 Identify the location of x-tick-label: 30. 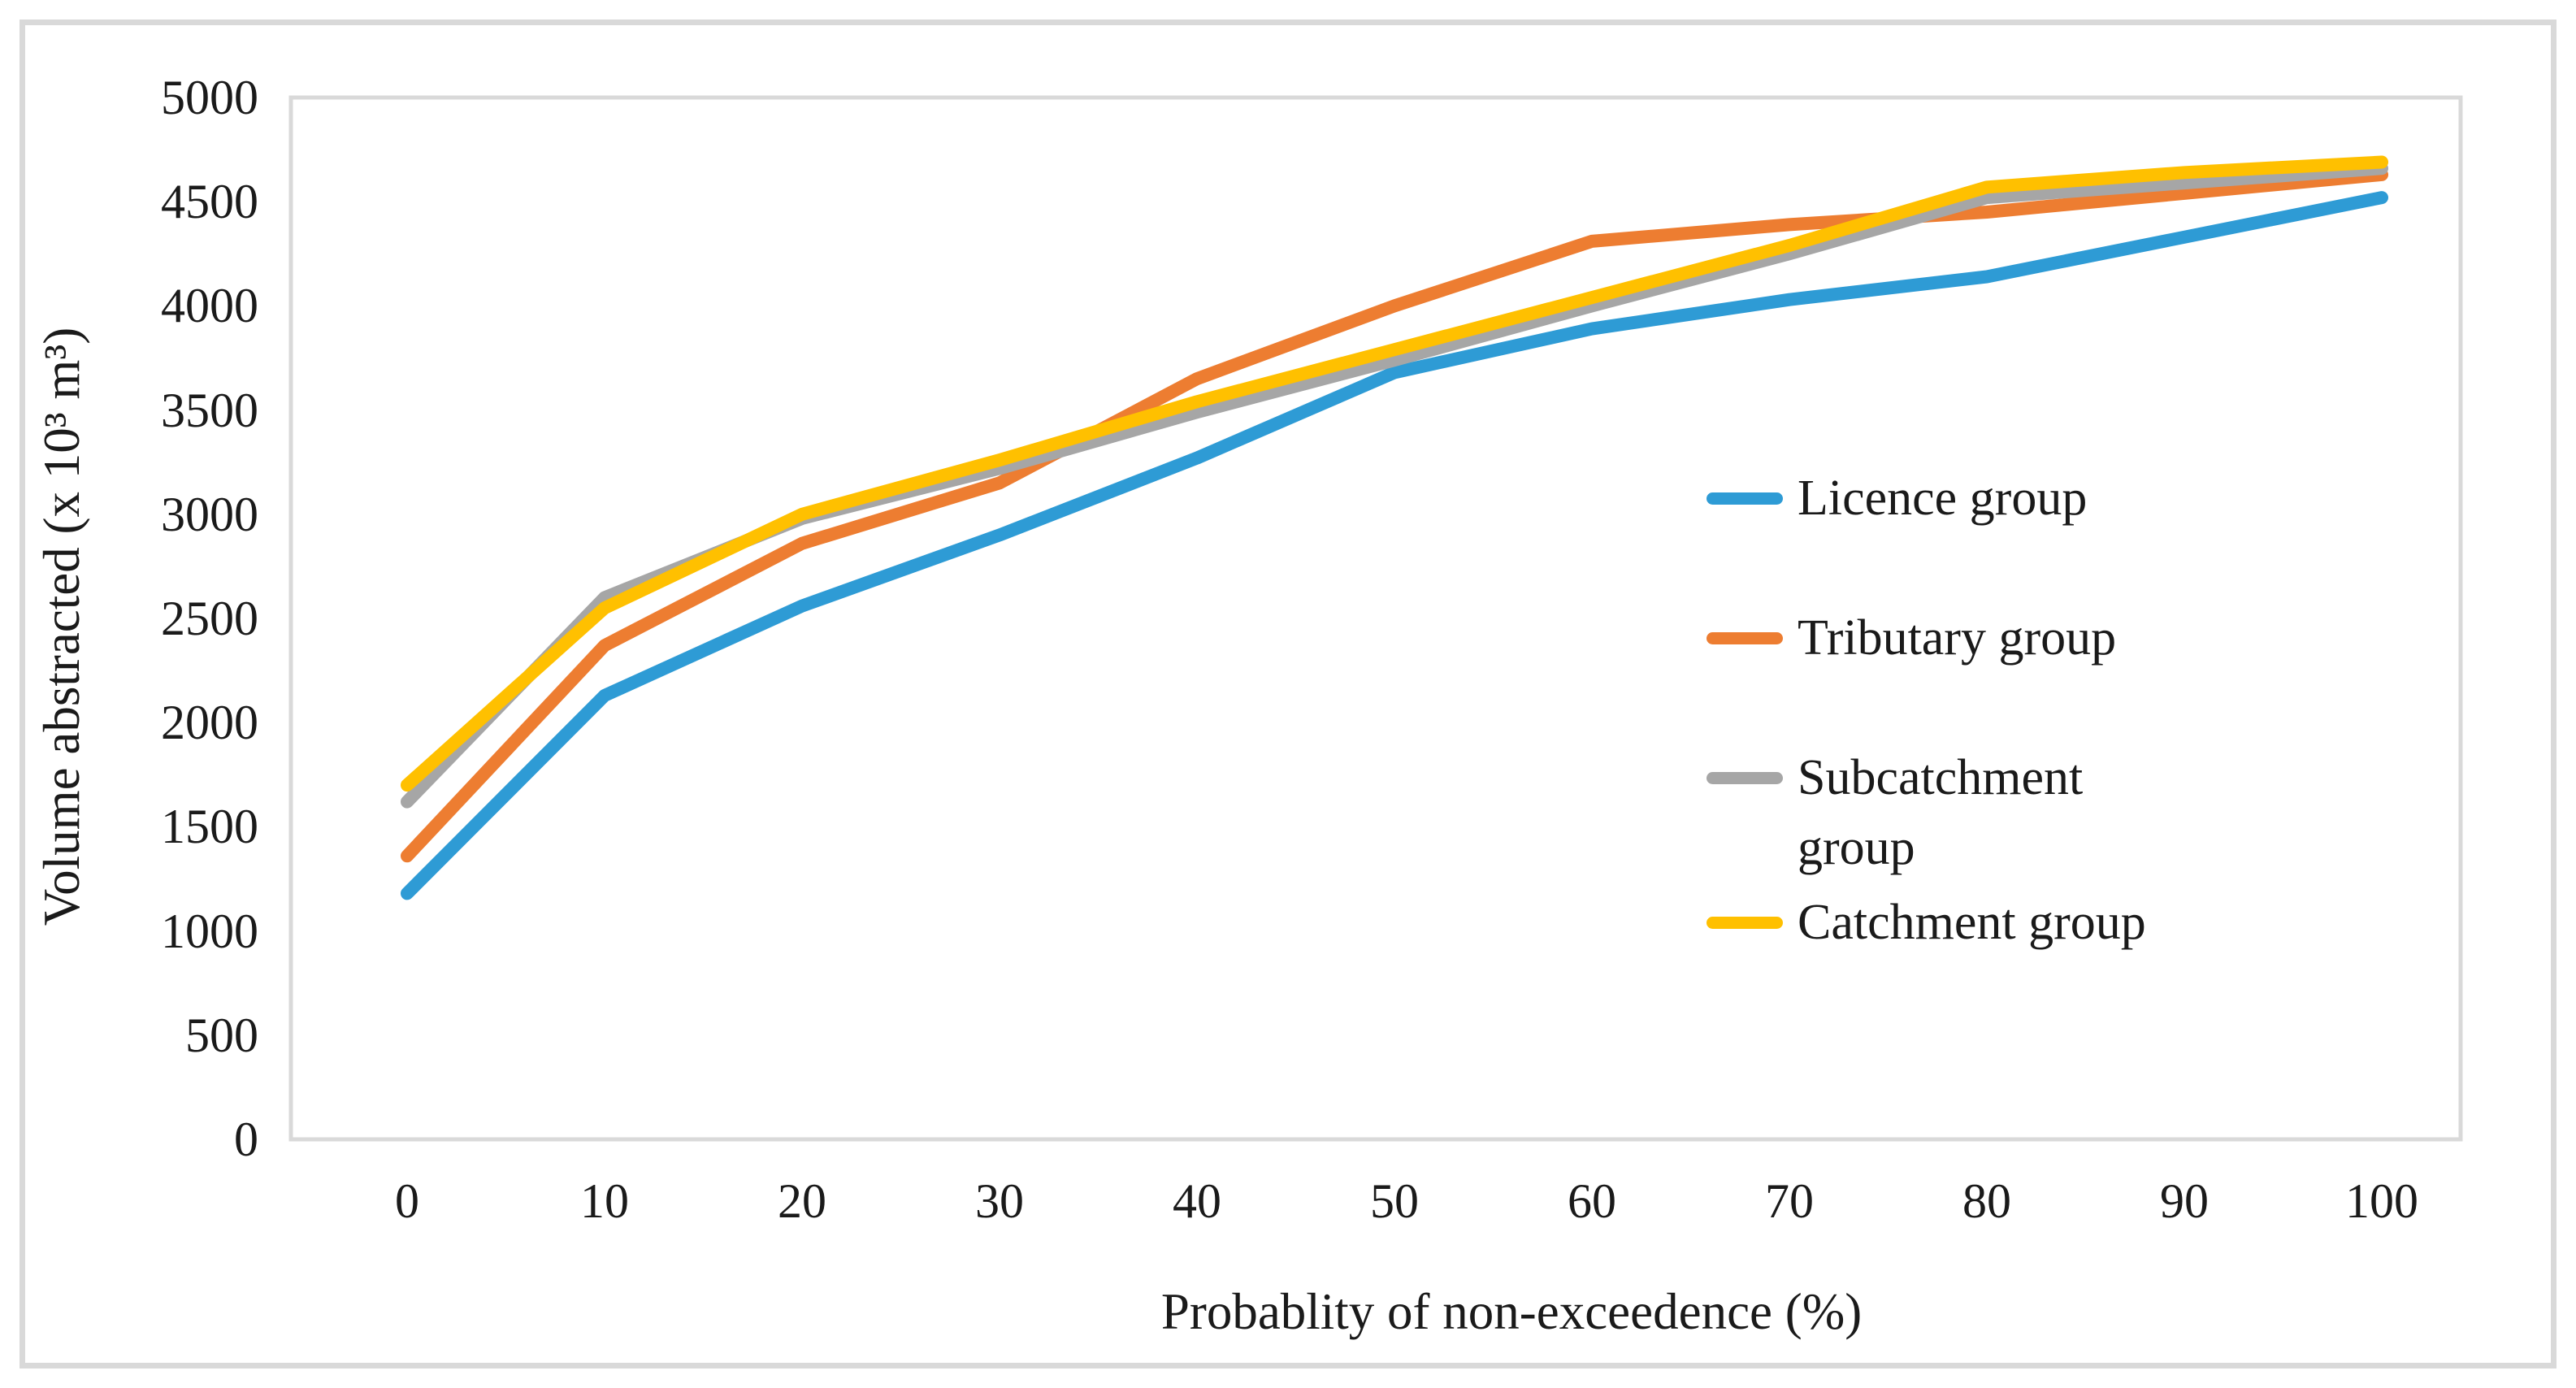
(999, 1201).